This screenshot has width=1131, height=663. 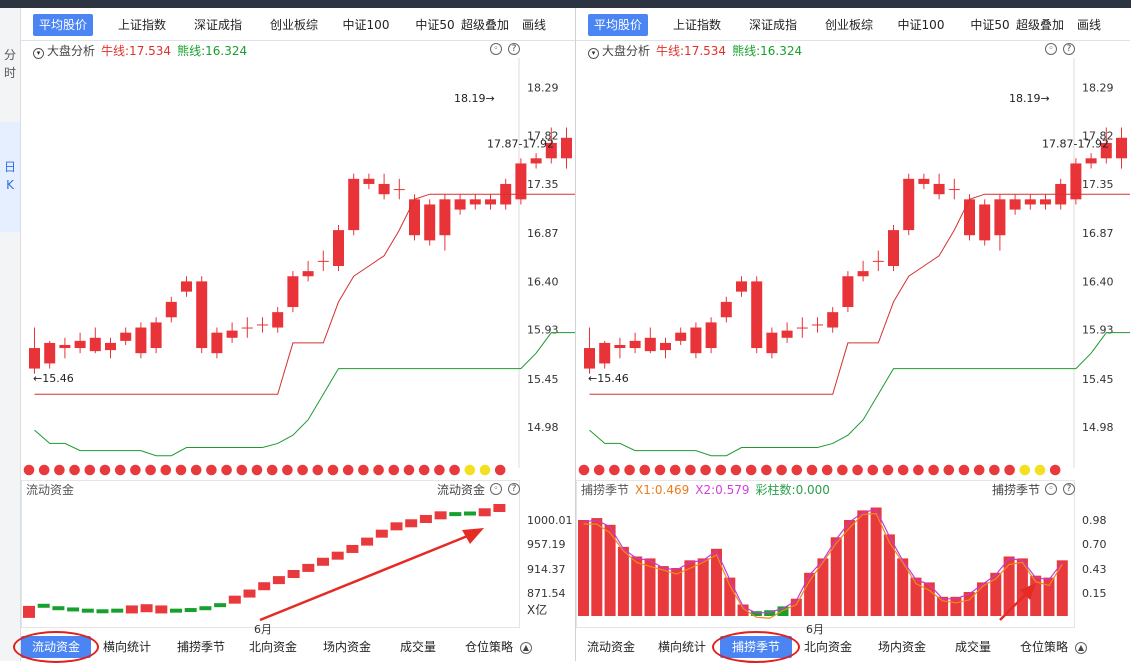 I want to click on bull-line, so click(x=859, y=294).